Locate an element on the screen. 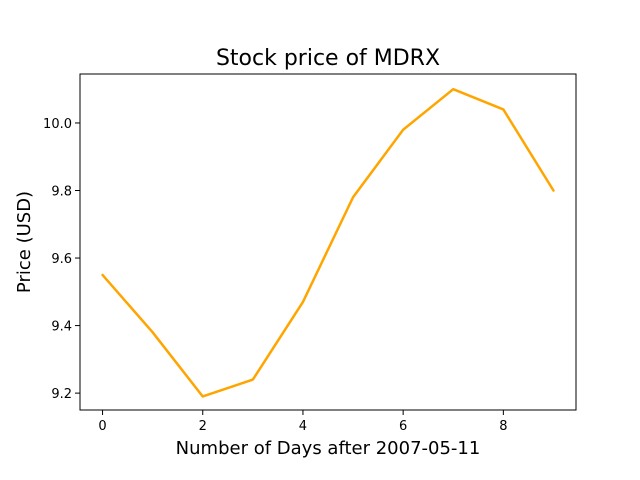 This screenshot has height=480, width=640. chart-title: Stock price of MDRX is located at coordinates (328, 58).